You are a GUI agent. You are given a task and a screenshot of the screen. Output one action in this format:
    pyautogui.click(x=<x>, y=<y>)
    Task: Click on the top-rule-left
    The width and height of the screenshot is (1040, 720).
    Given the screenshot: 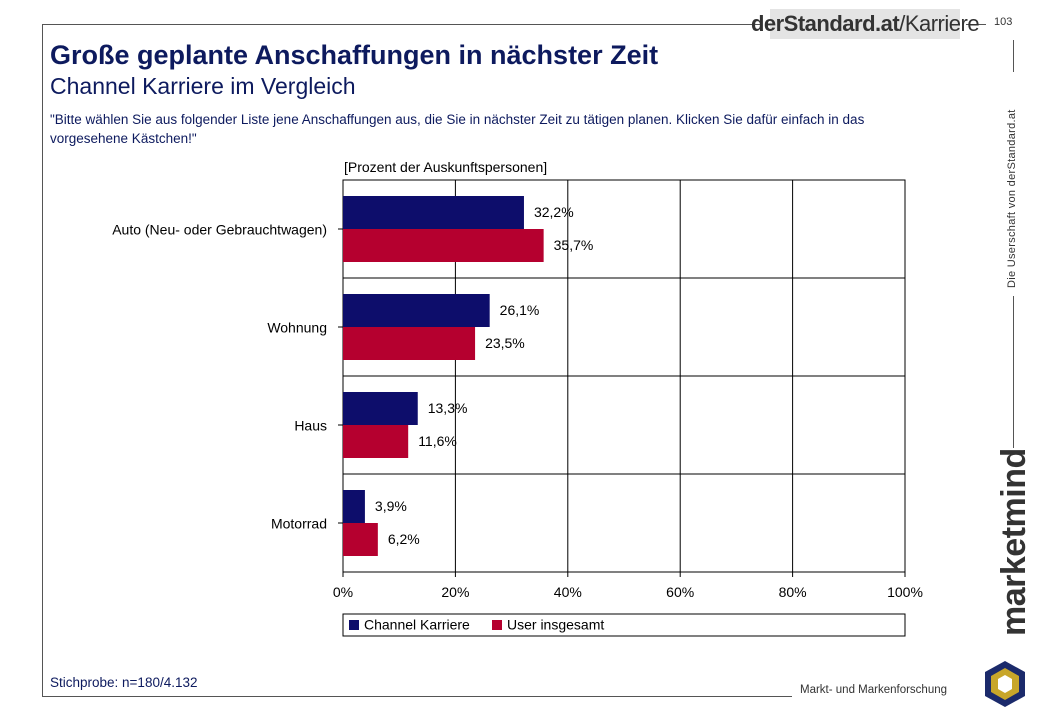 What is the action you would take?
    pyautogui.click(x=401, y=24)
    